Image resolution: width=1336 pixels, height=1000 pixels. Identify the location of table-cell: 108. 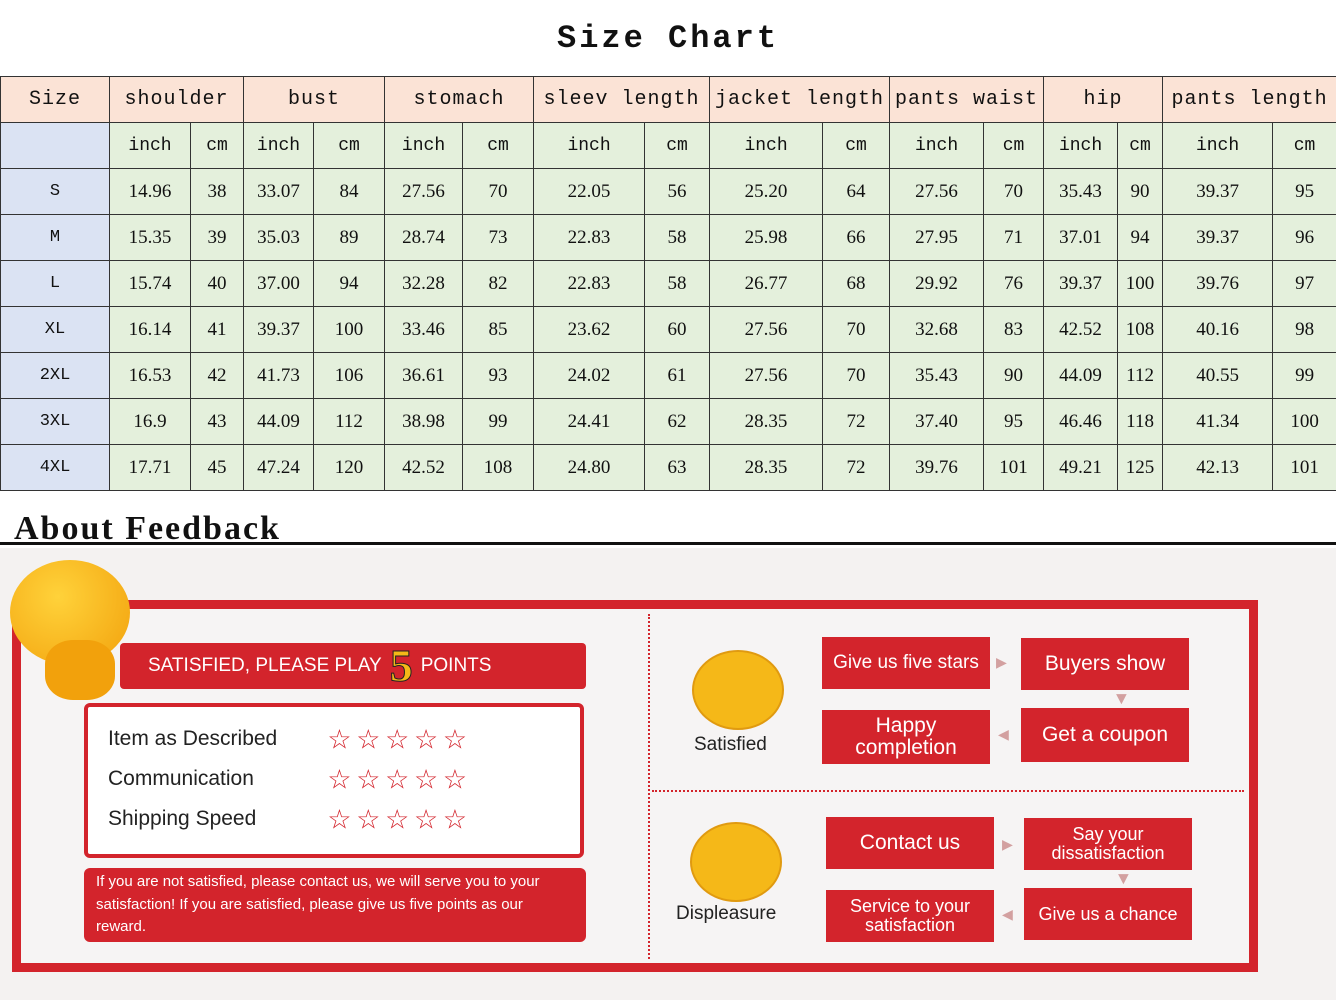
(1140, 329).